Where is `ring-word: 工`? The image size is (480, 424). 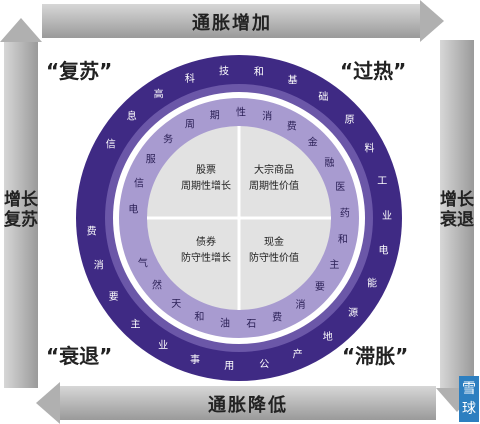 ring-word: 工 is located at coordinates (382, 181).